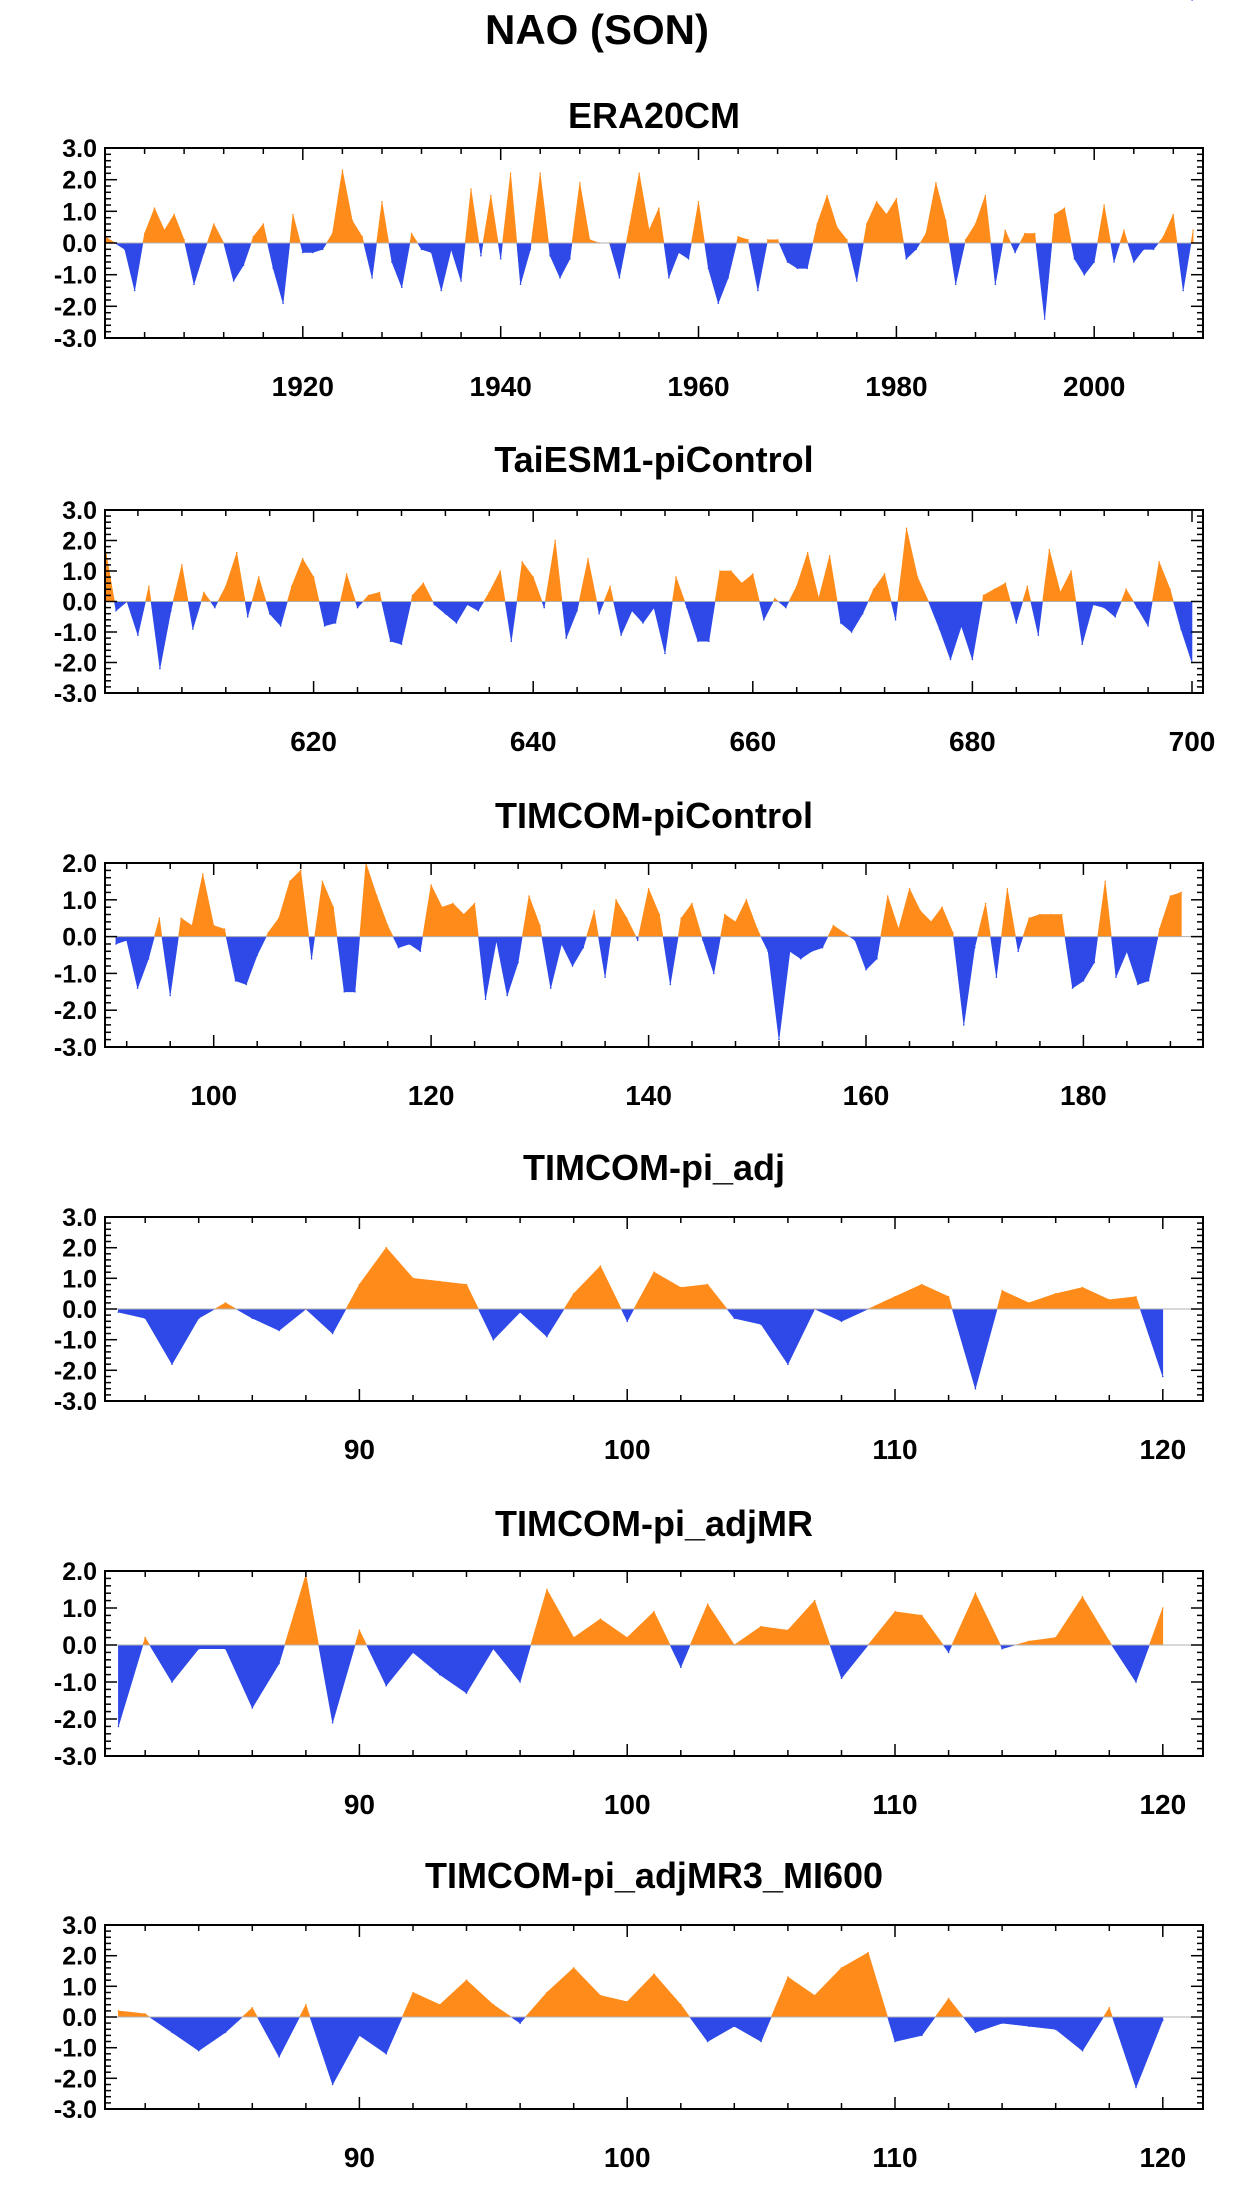 The image size is (1235, 2185). I want to click on x-tick-label: 90, so click(359, 1804).